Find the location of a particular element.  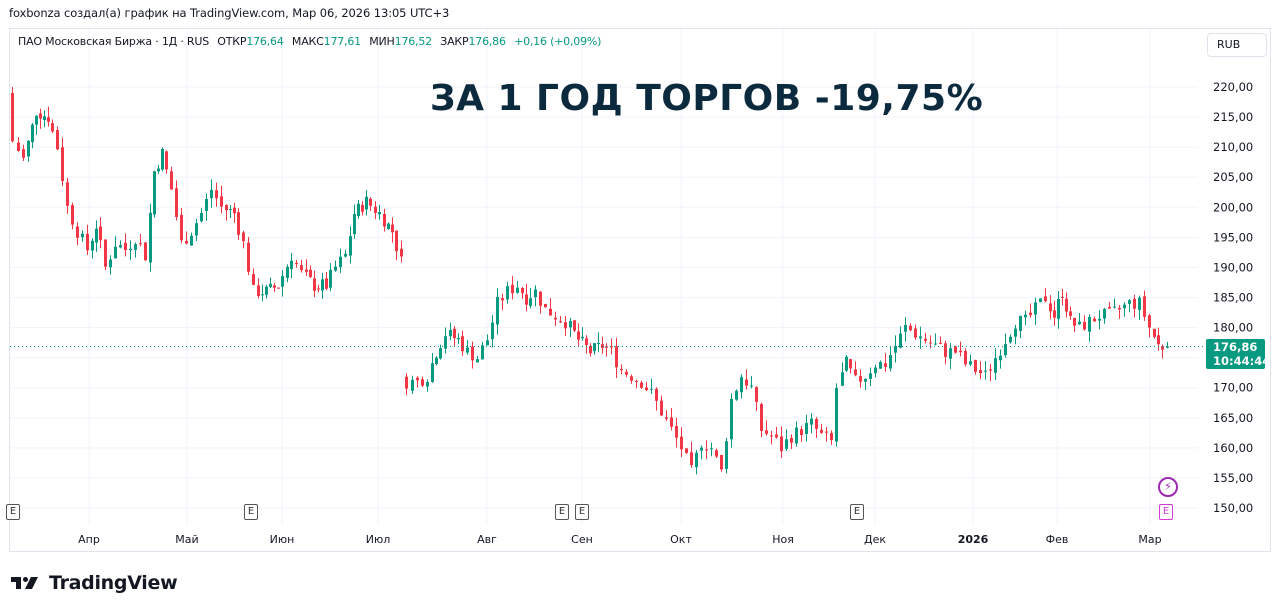

headline-annotation: ЗА 1 ГОД ТОРГОВ -19,75% is located at coordinates (707, 98).